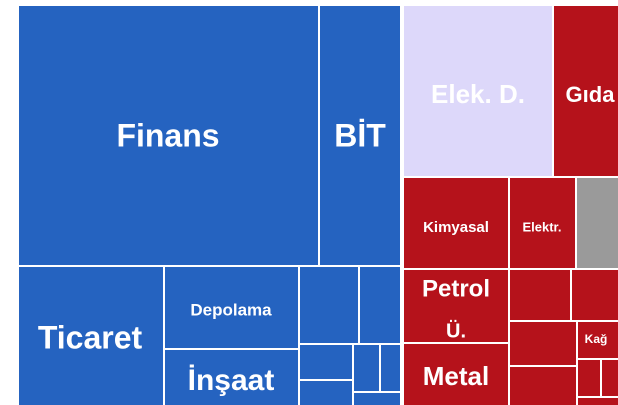 The width and height of the screenshot is (618, 405). Describe the element at coordinates (456, 227) in the screenshot. I see `tile-label: Kimyasal` at that location.